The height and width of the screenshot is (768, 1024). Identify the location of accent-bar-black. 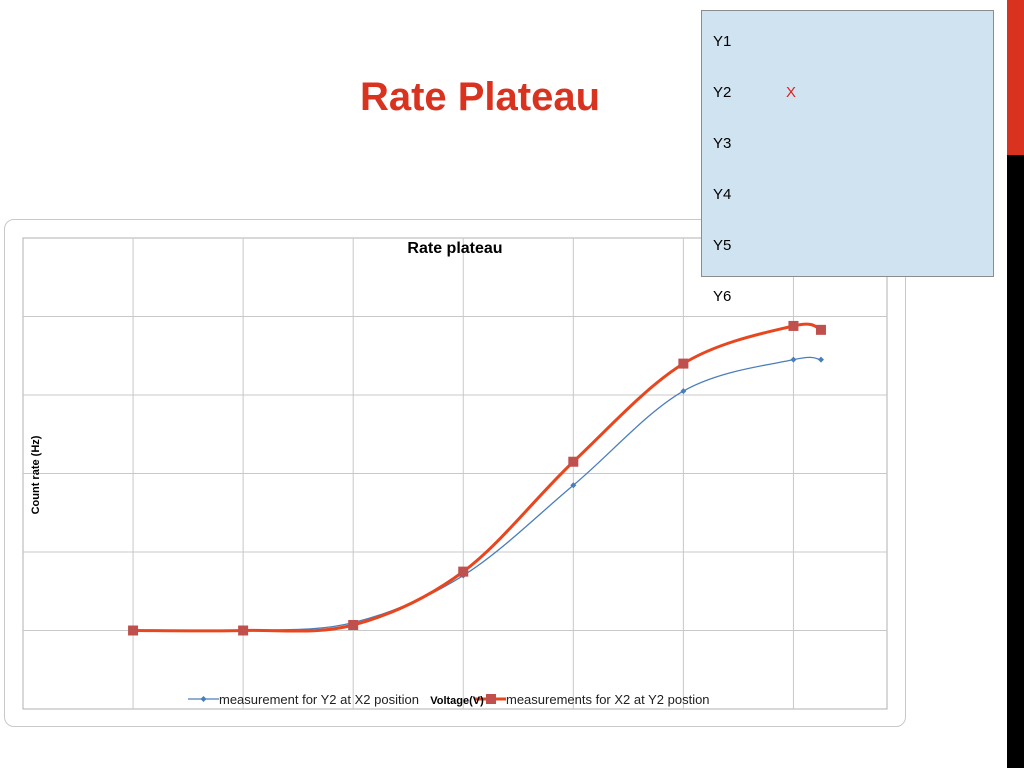
(1015, 461).